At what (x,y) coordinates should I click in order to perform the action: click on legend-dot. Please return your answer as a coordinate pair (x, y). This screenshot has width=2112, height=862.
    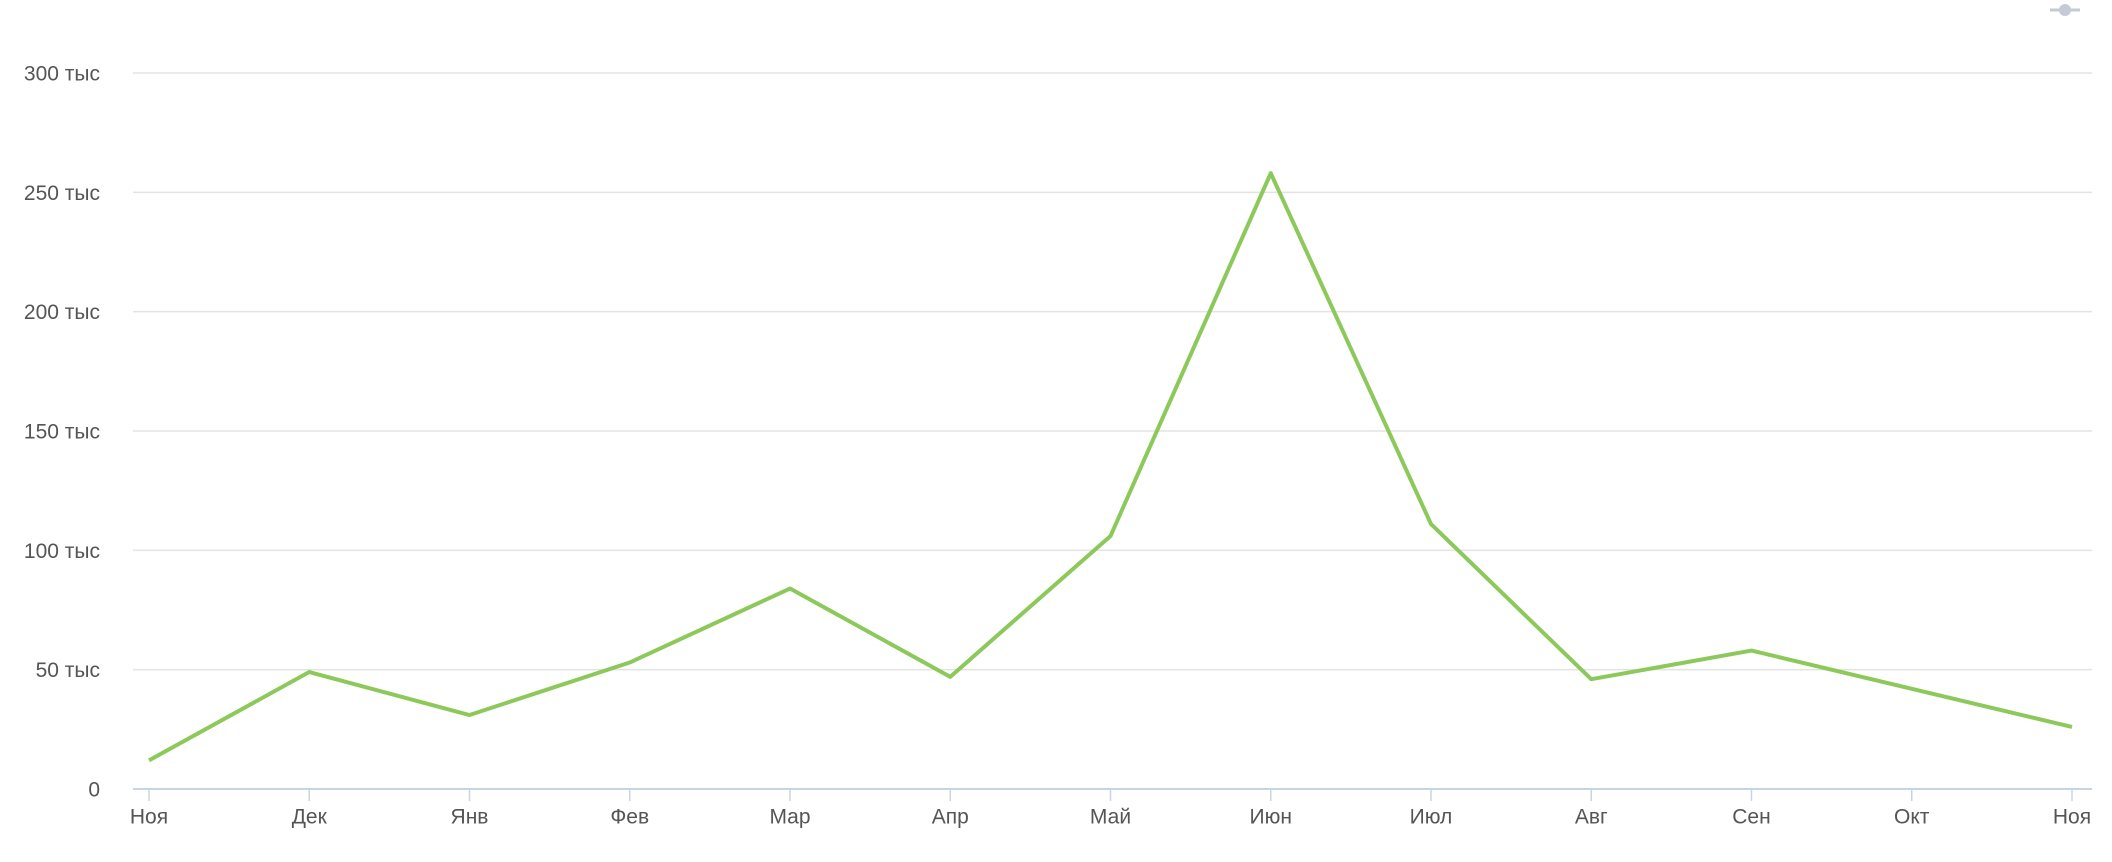
    Looking at the image, I should click on (2065, 10).